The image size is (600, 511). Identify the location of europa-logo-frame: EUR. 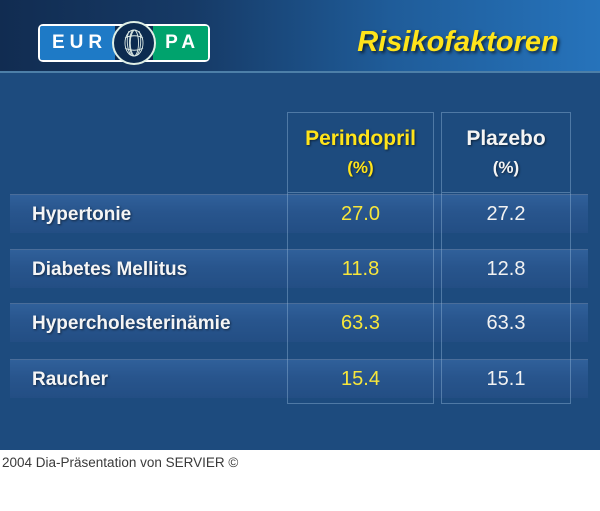
(124, 43).